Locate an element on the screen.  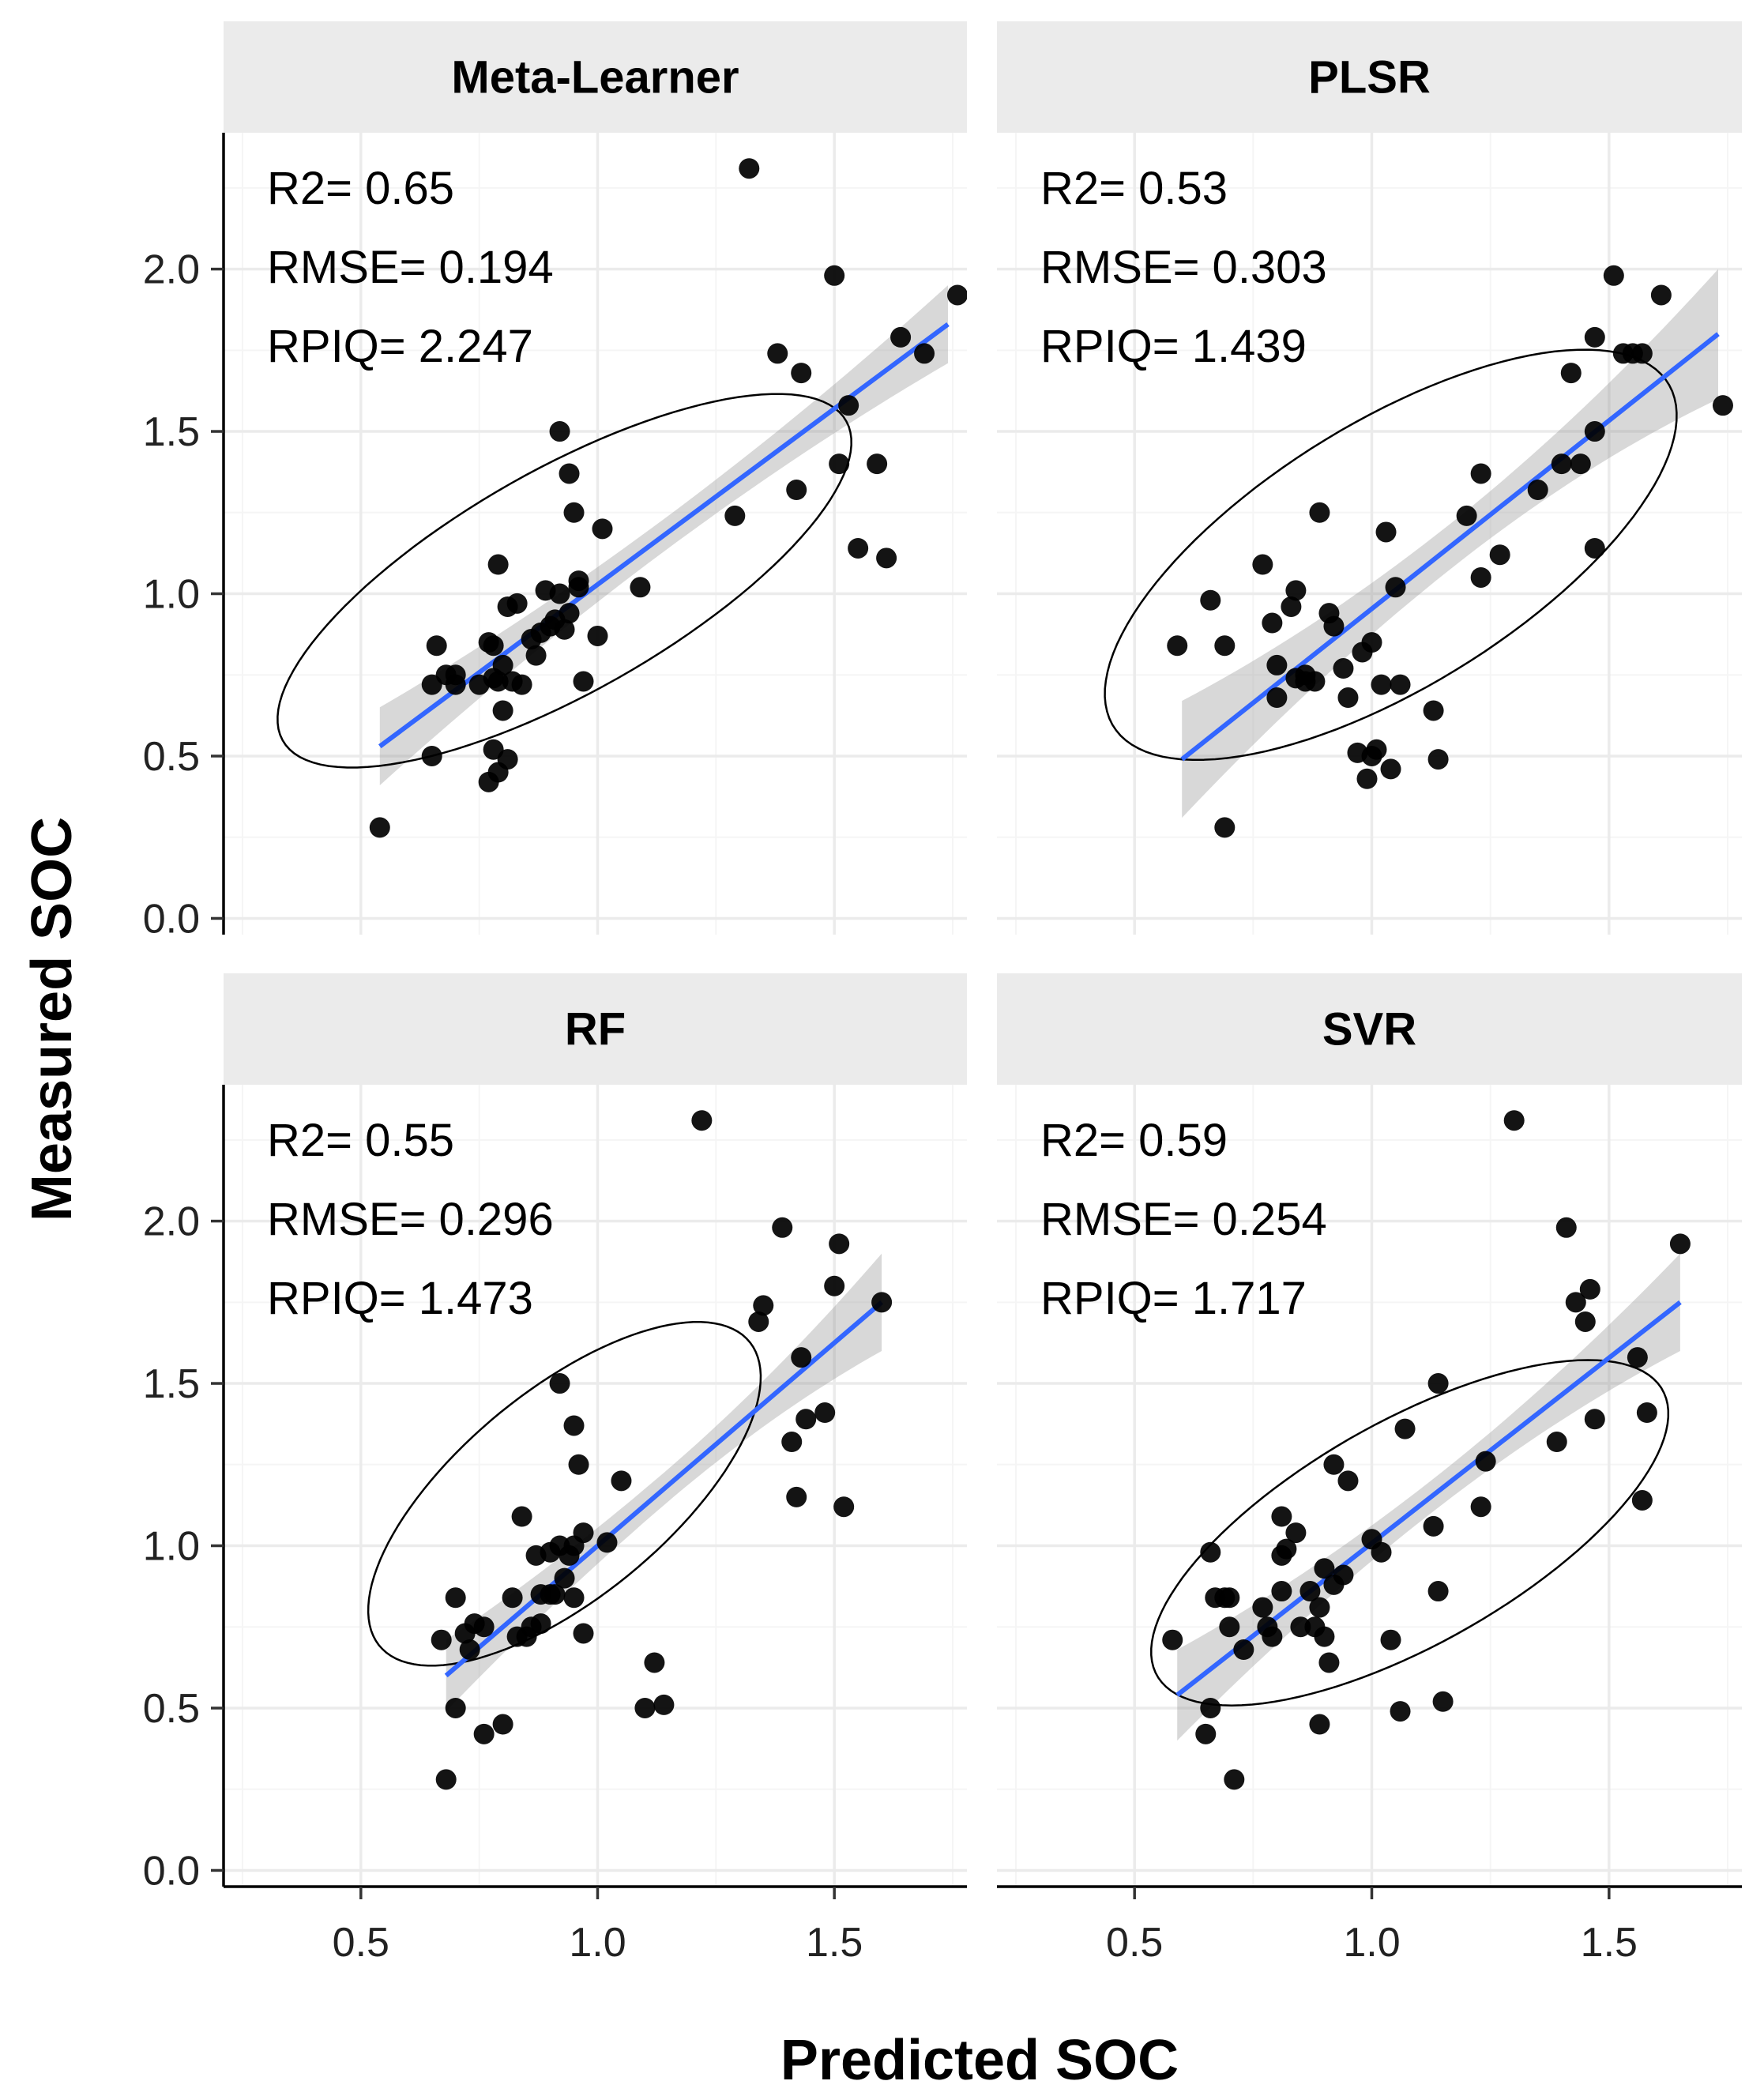
stat-annotation-rf: RPIQ= 1.473 is located at coordinates (400, 1298).